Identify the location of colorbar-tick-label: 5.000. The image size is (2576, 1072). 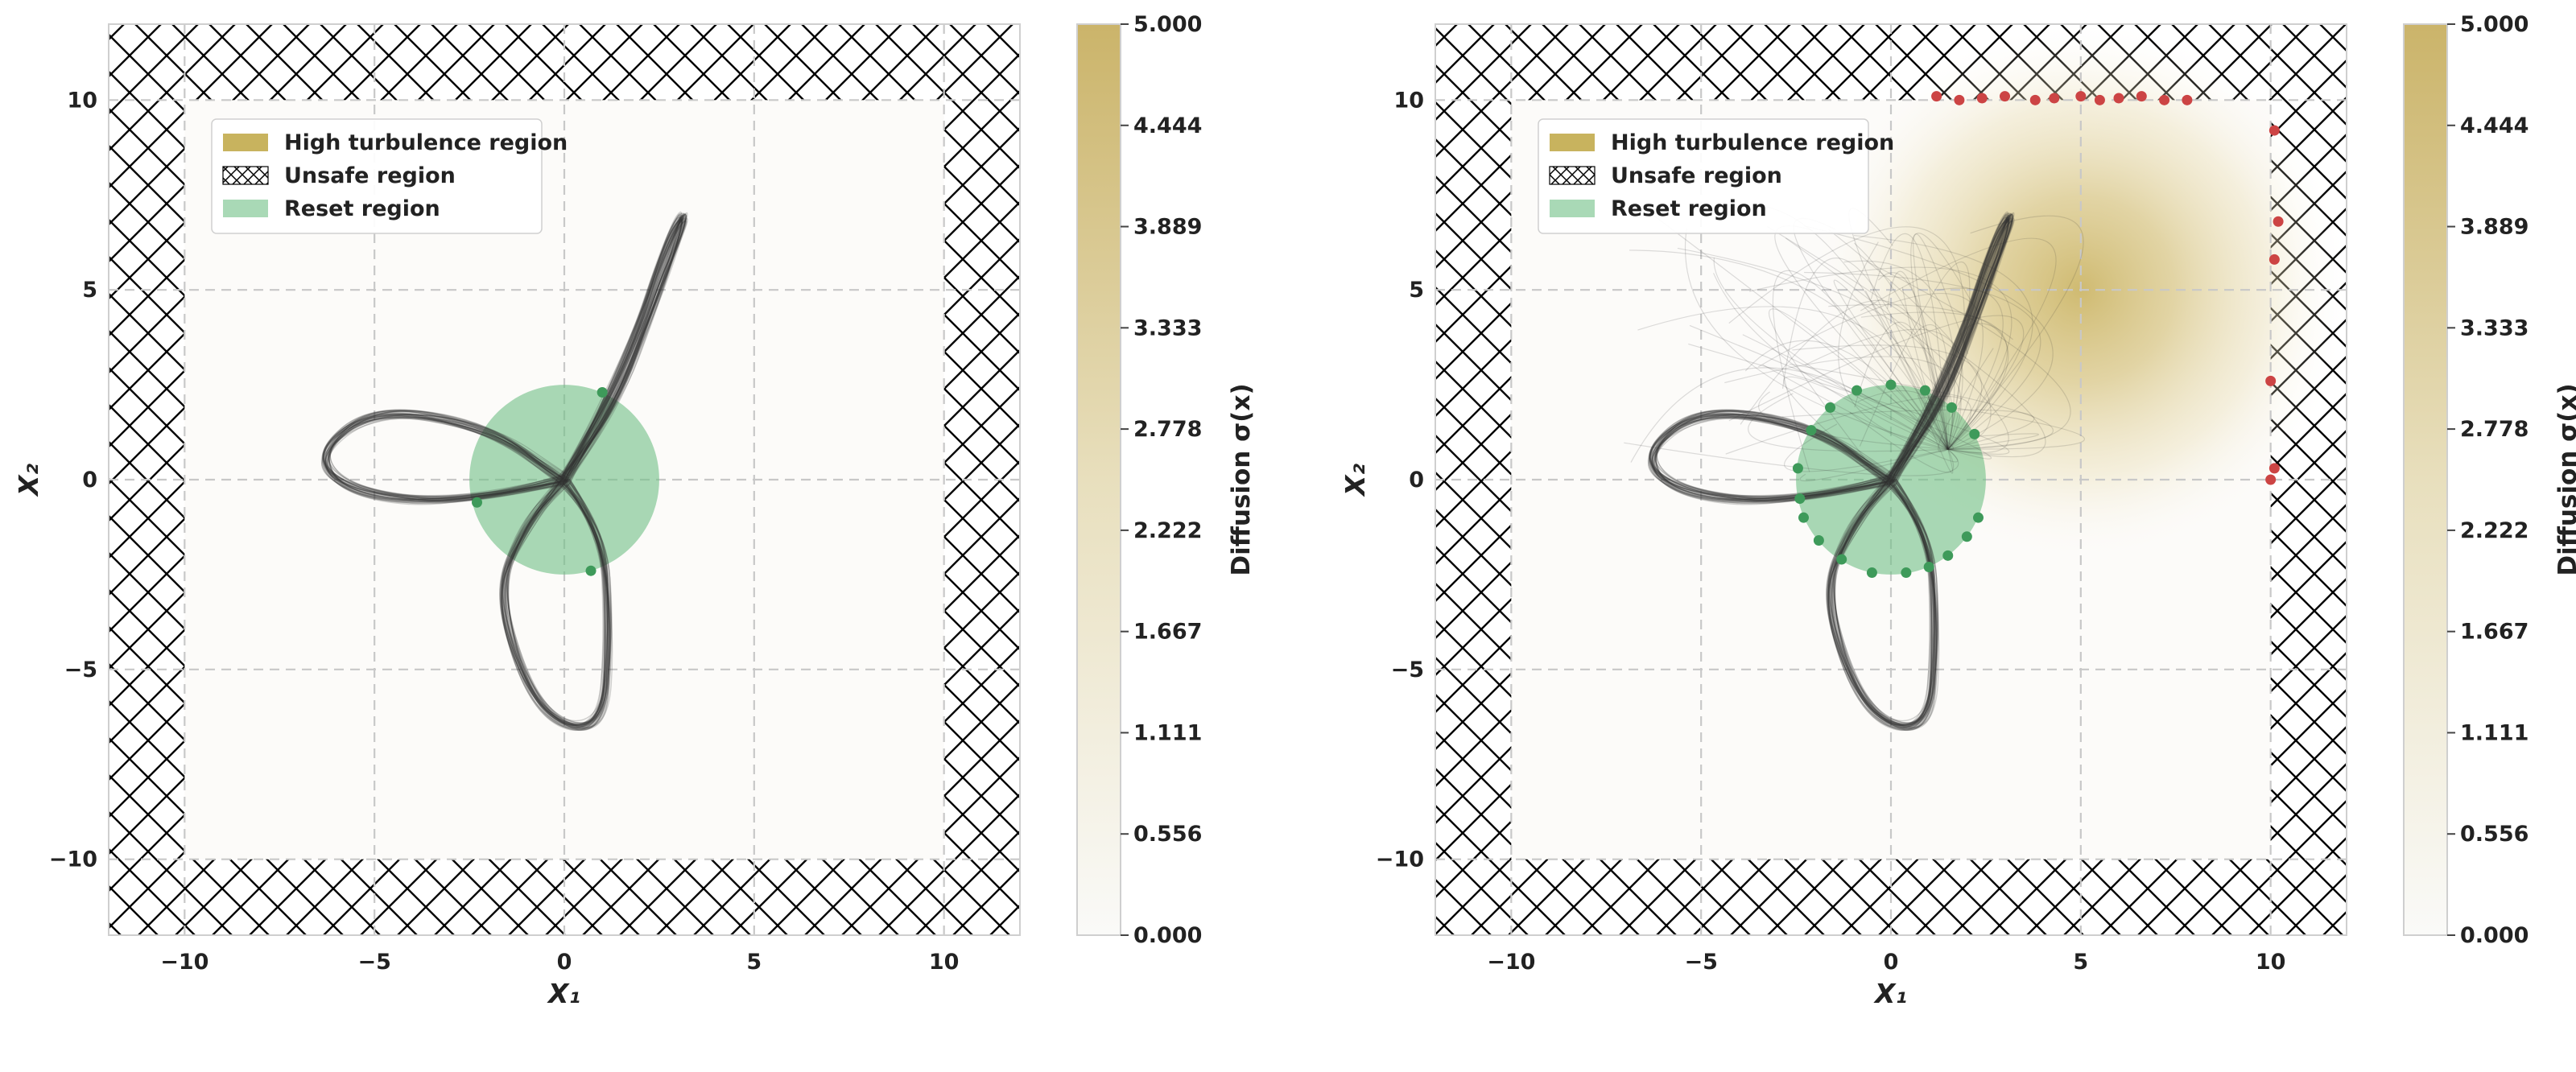
(2494, 24).